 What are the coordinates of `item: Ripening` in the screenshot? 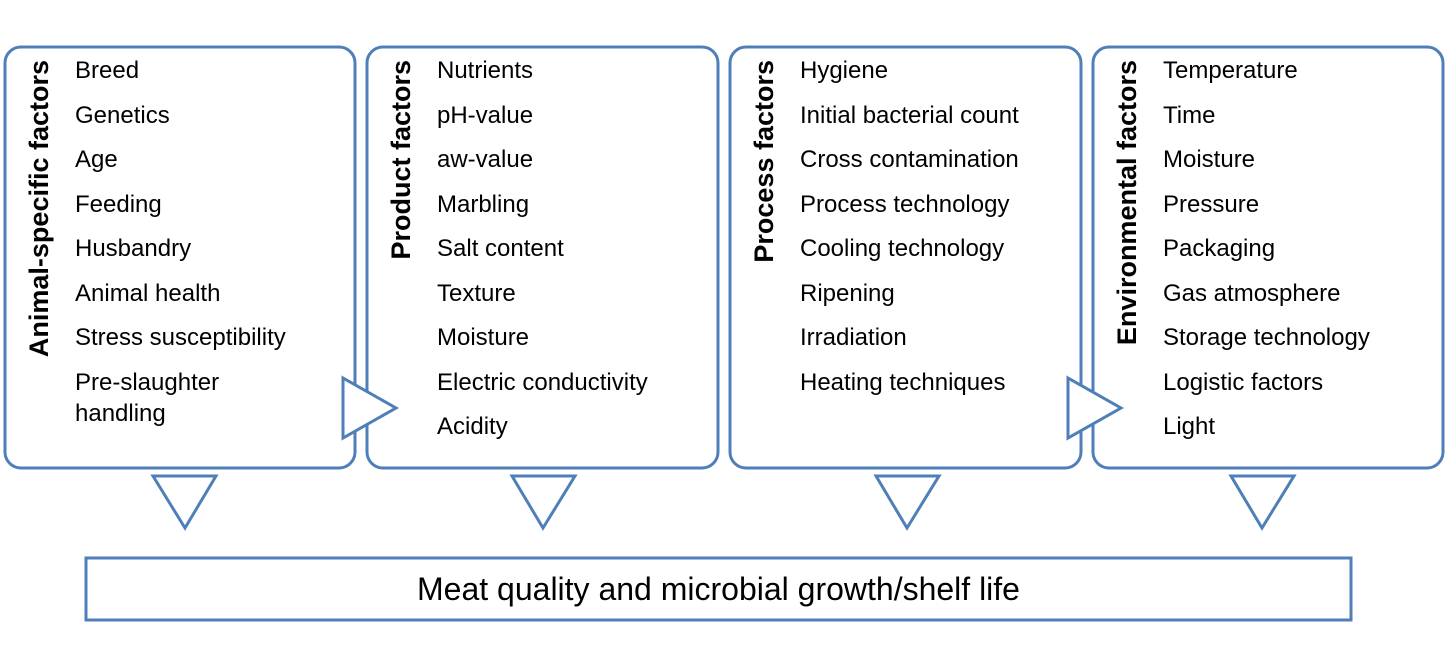 It's located at (847, 293).